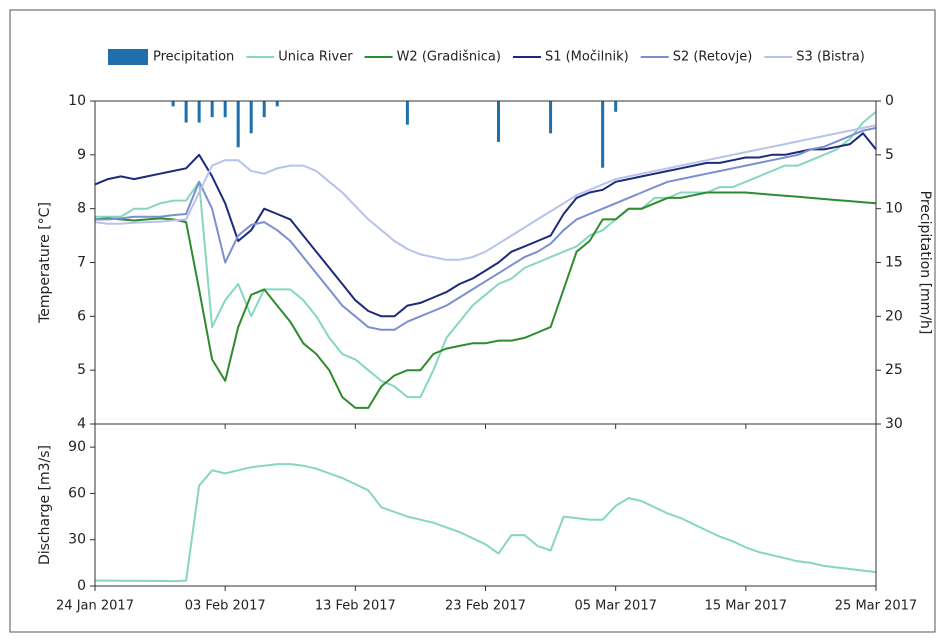 The image size is (946, 643). I want to click on y2-tick-label: 25, so click(894, 370).